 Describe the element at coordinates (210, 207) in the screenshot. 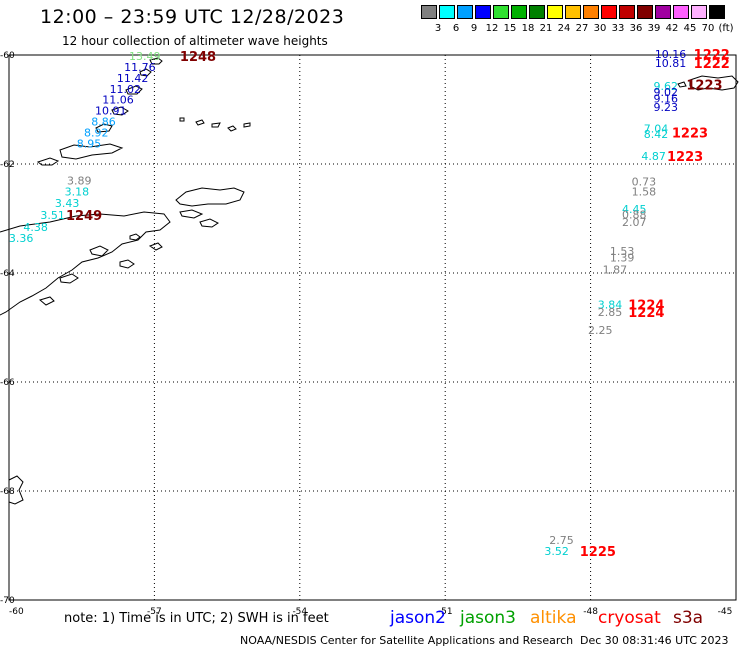

I see `joinville-island-group` at that location.